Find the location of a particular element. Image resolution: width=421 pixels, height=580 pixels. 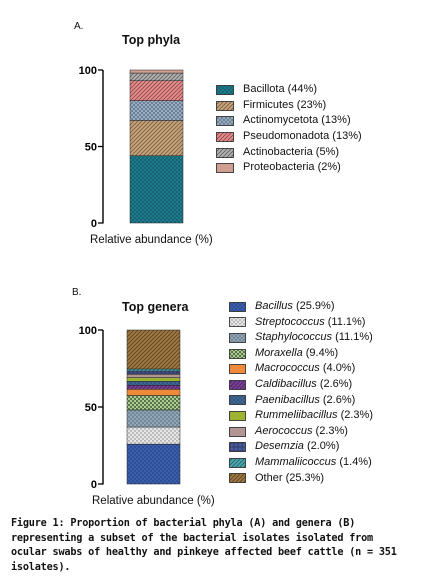

bar-segment-desemzia is located at coordinates (153, 372).